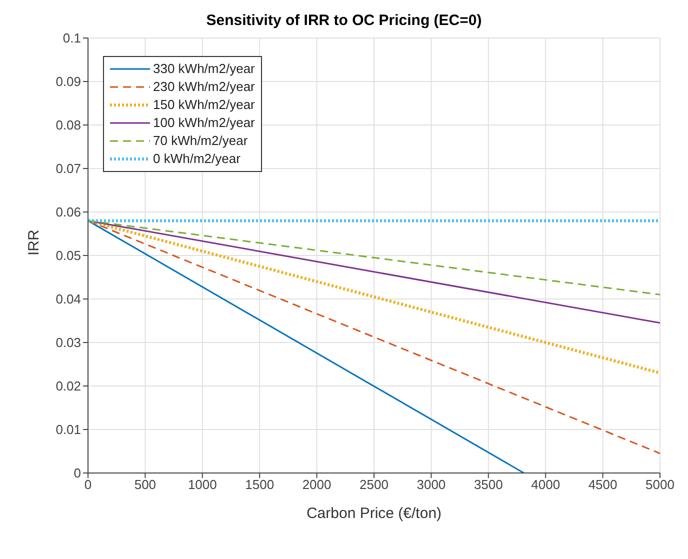 The height and width of the screenshot is (559, 688). What do you see at coordinates (202, 484) in the screenshot?
I see `x-tick-label: 1000` at bounding box center [202, 484].